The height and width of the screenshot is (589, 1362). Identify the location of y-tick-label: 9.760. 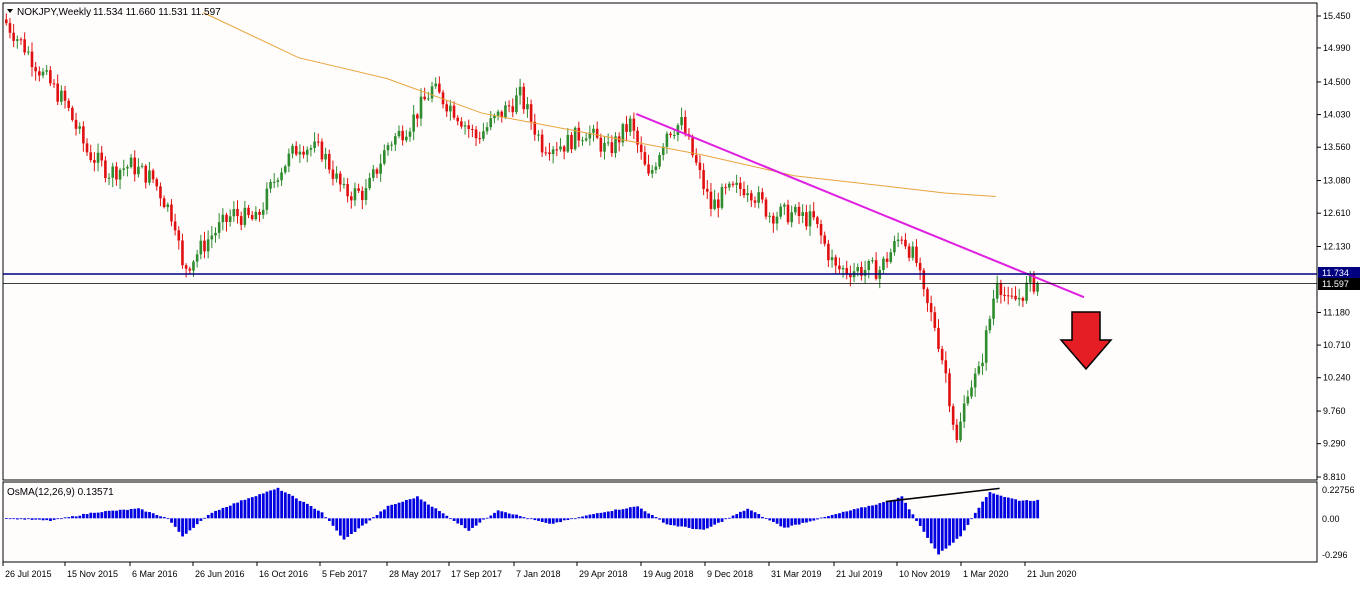
(1334, 411).